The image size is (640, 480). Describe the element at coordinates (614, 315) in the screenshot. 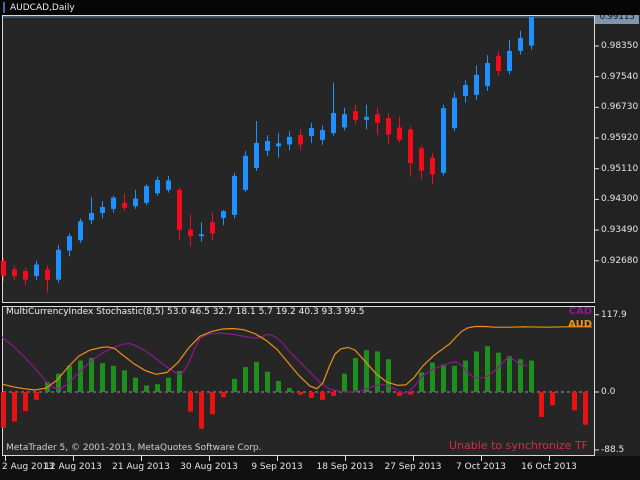

I see `indicator-axis-label: 117.9` at that location.